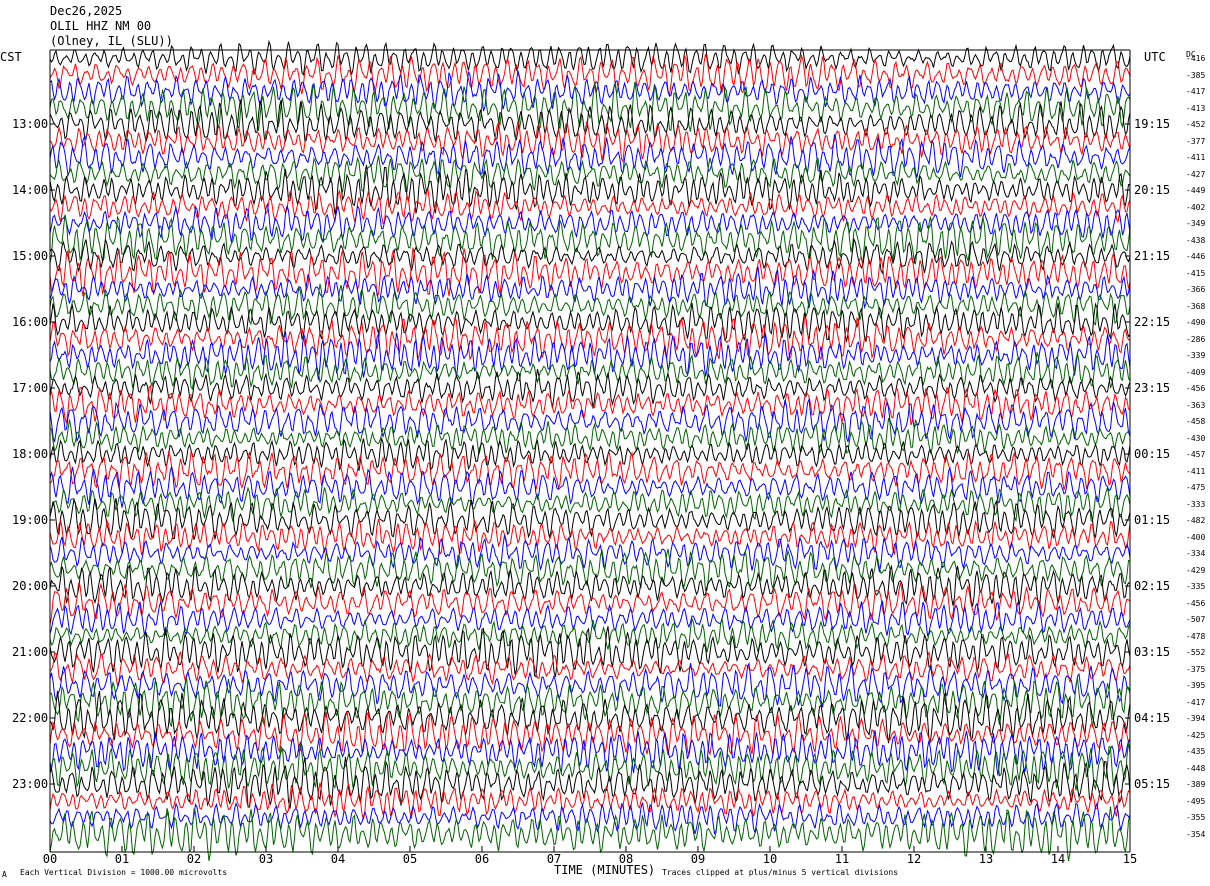 This screenshot has height=886, width=1210. What do you see at coordinates (698, 859) in the screenshot?
I see `x-tick-label: 09` at bounding box center [698, 859].